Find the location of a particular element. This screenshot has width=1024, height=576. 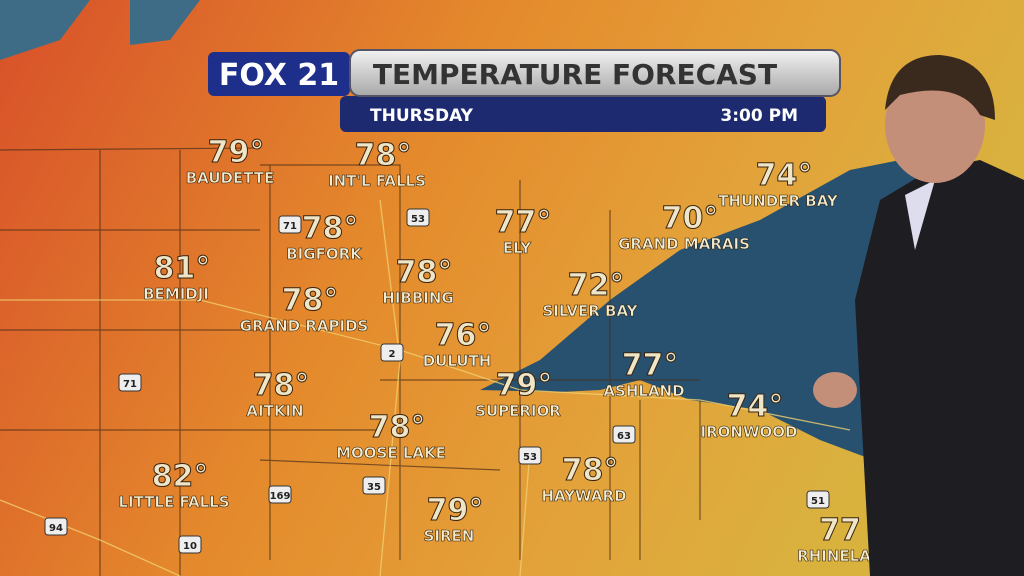

city-name: HAYWARD is located at coordinates (583, 496).